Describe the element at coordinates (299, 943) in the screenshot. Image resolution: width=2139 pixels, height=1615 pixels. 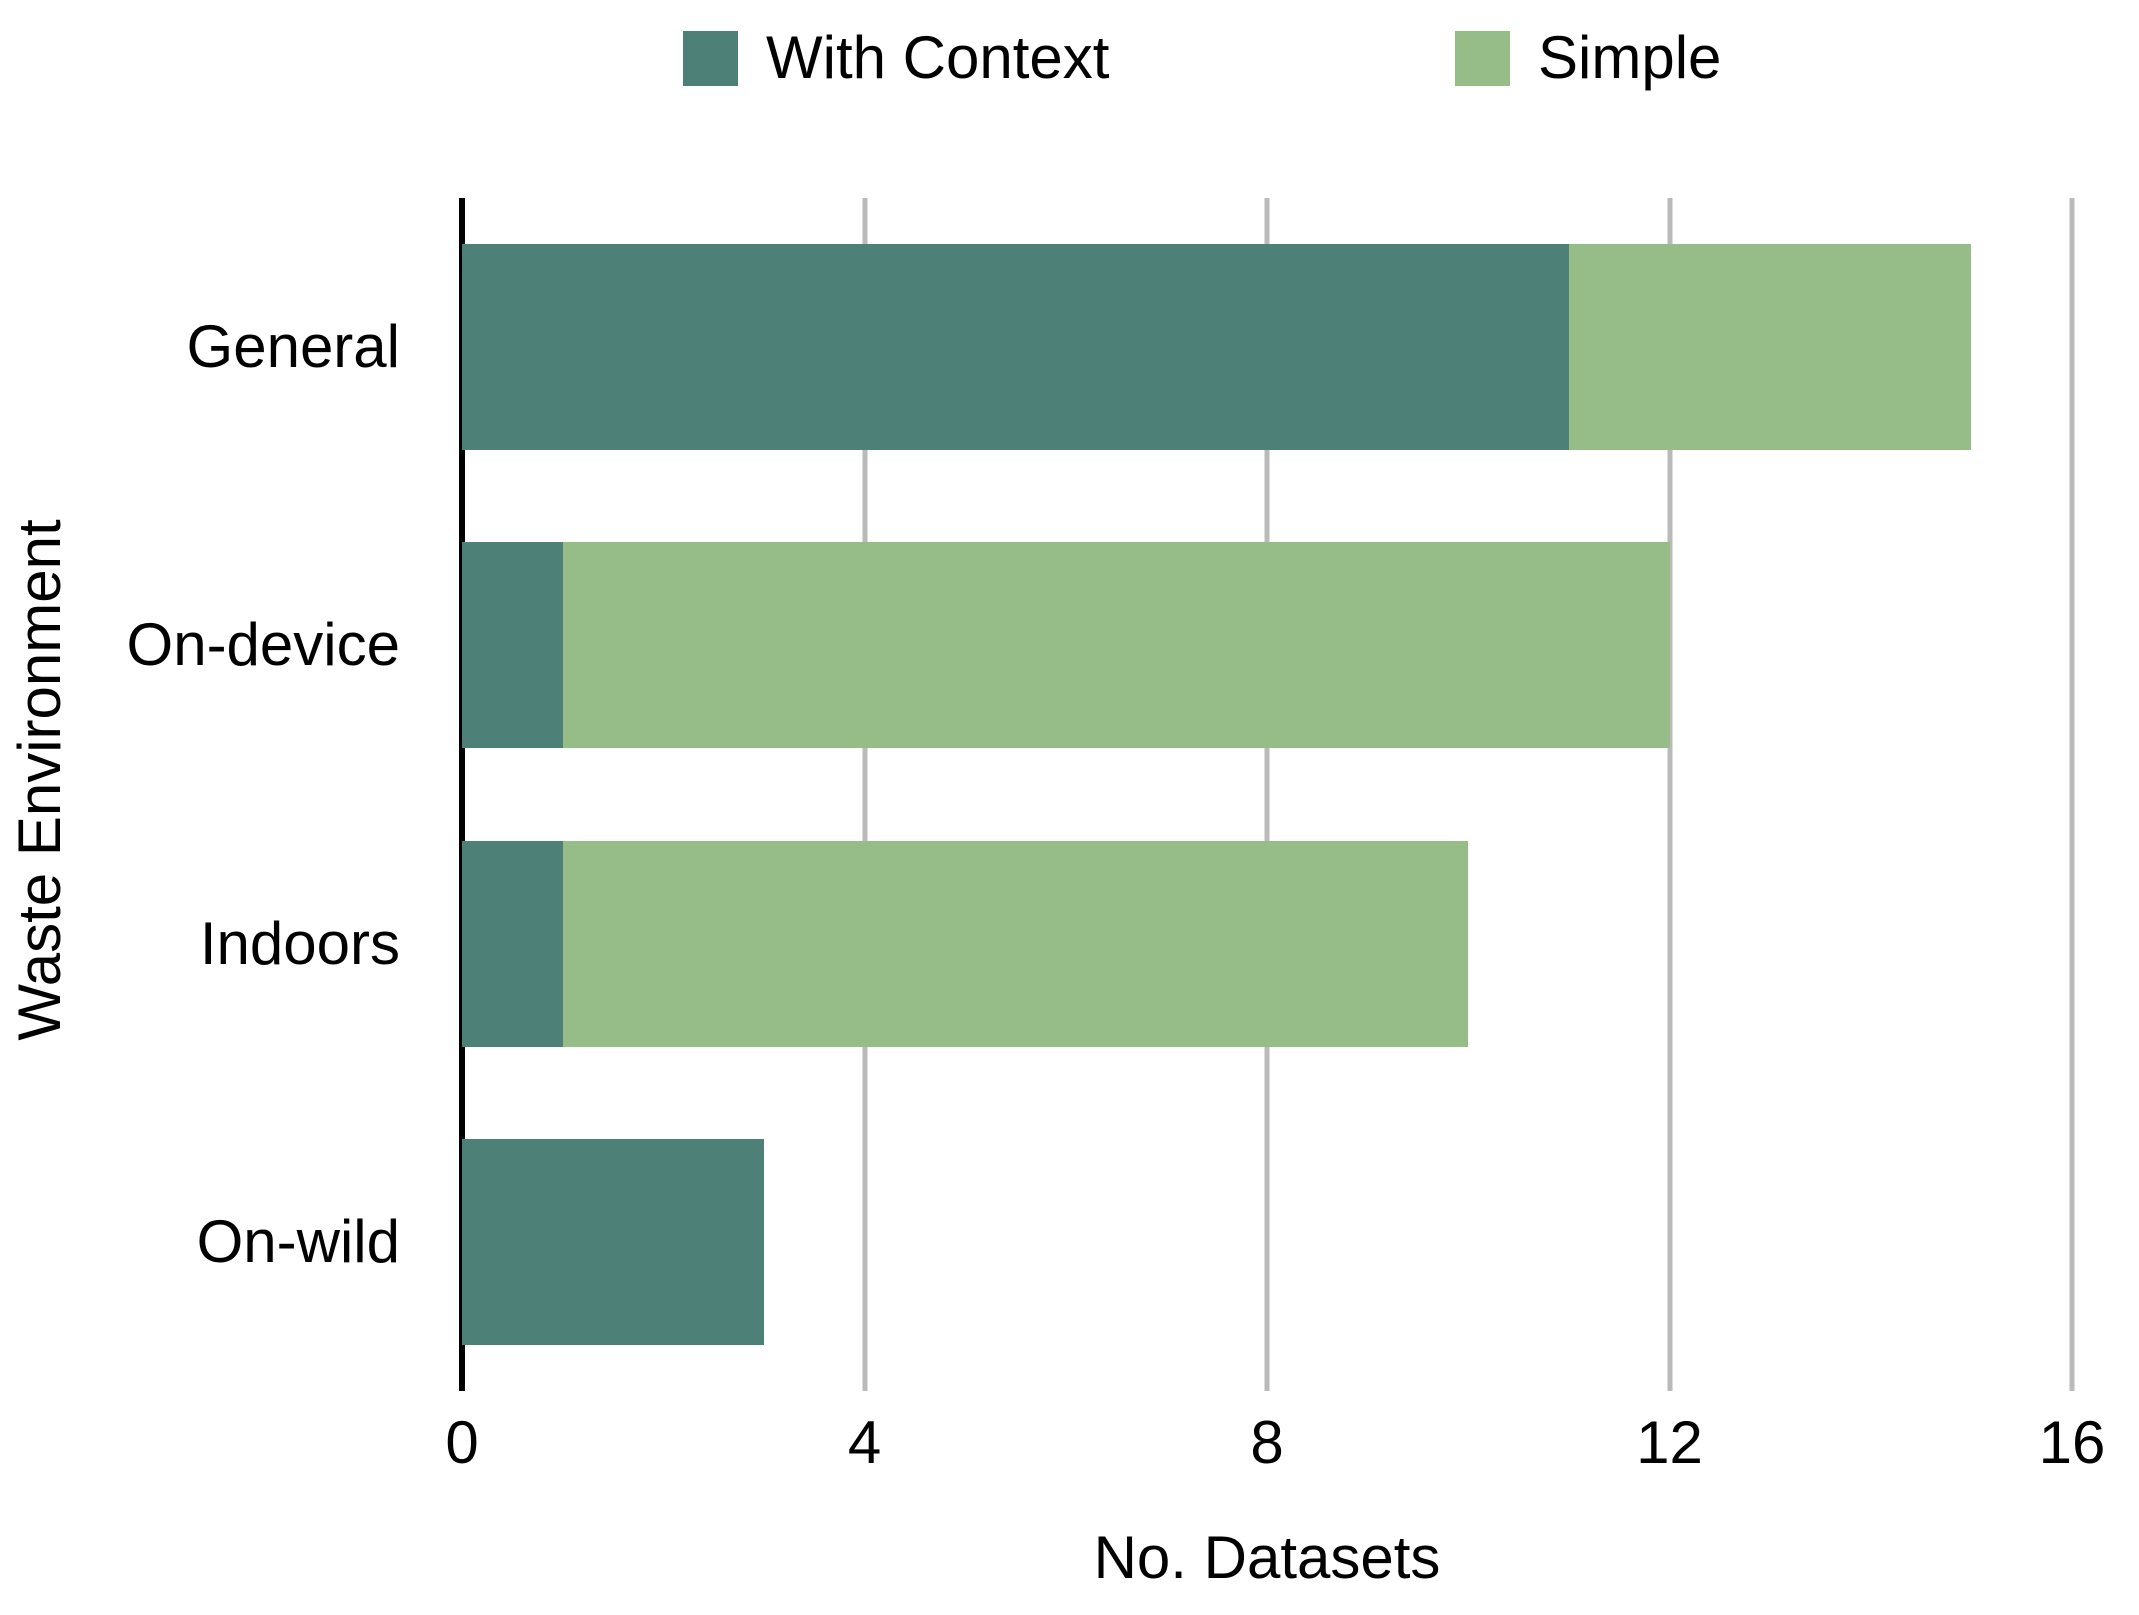
I see `category-label-indoors: Indoors` at that location.